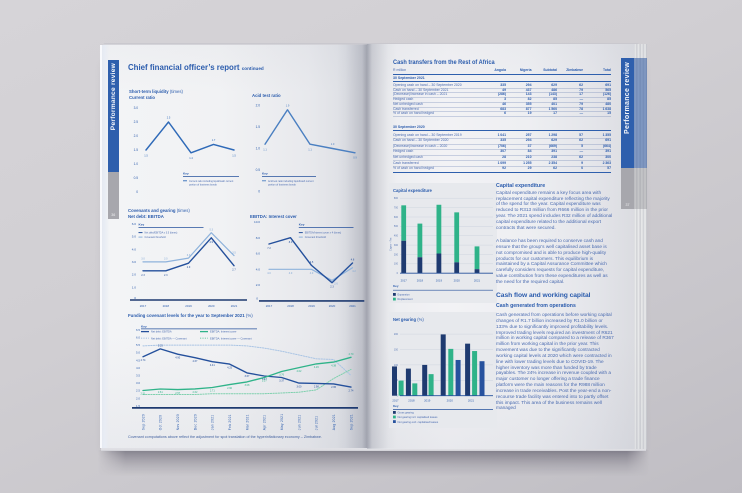  What do you see at coordinates (396, 349) in the screenshot?
I see `svg-text: 150` at bounding box center [396, 349].